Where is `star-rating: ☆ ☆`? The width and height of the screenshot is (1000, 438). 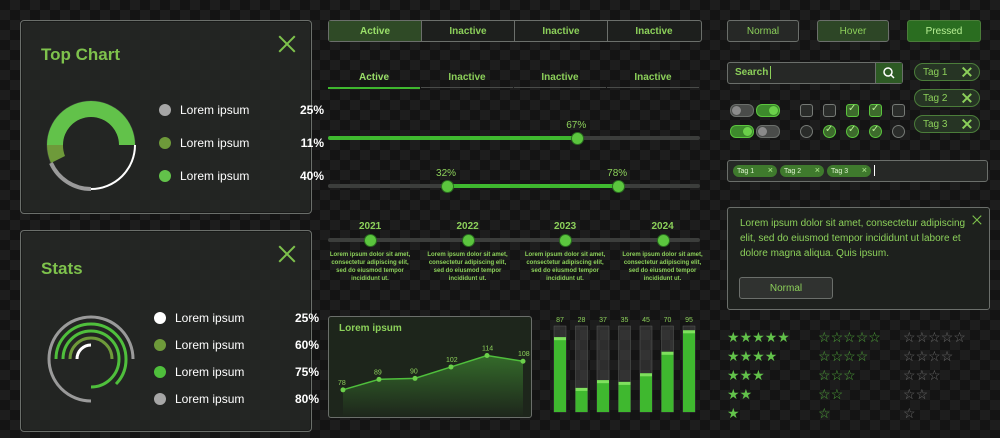 star-rating: ☆ ☆ is located at coordinates (915, 394).